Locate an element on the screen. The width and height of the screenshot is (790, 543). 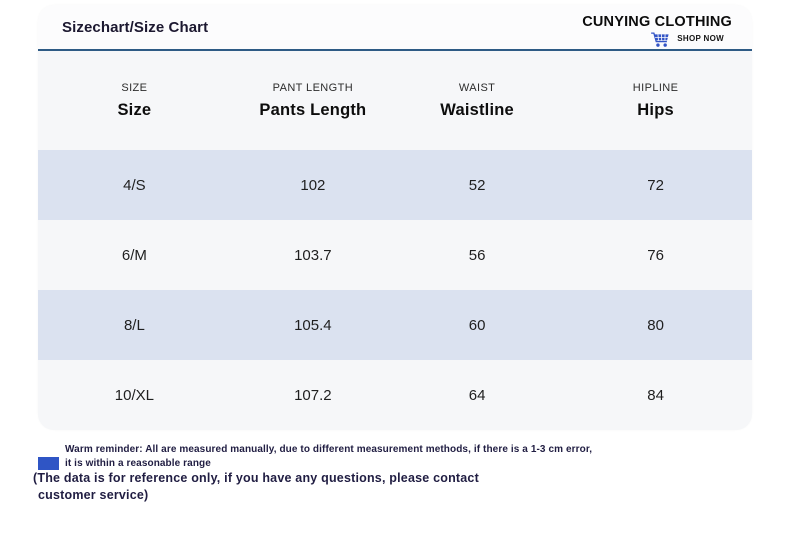
cell-waist: 56 is located at coordinates (477, 255).